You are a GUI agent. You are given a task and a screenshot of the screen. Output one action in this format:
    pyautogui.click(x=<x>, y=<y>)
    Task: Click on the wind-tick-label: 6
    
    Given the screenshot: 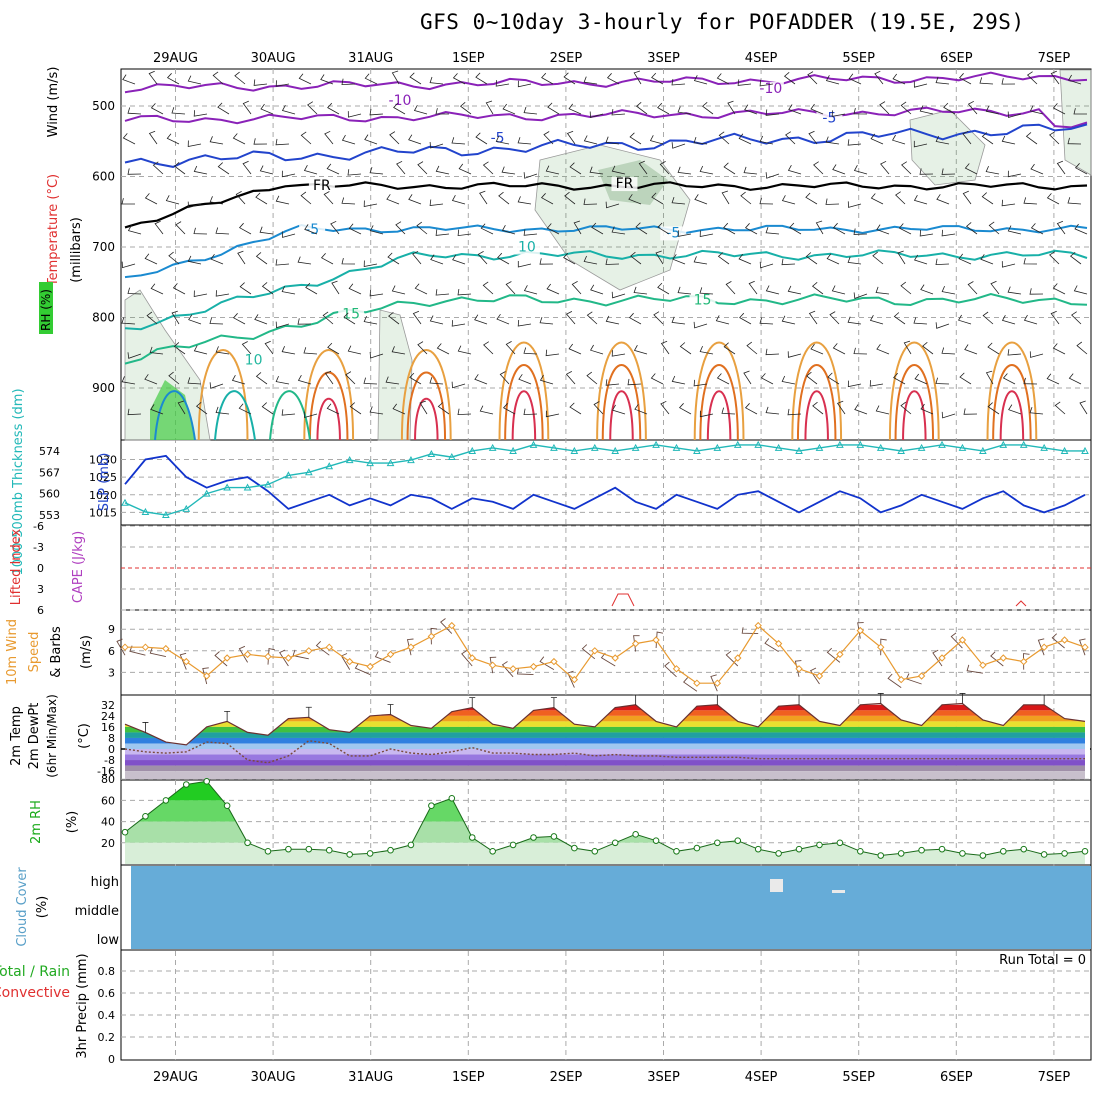 What is the action you would take?
    pyautogui.click(x=111, y=651)
    